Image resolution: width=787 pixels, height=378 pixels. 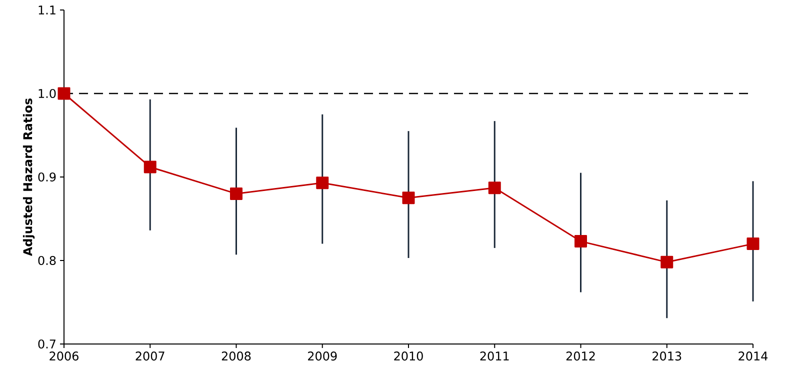 I want to click on x-tick-label: 2011, so click(x=494, y=356).